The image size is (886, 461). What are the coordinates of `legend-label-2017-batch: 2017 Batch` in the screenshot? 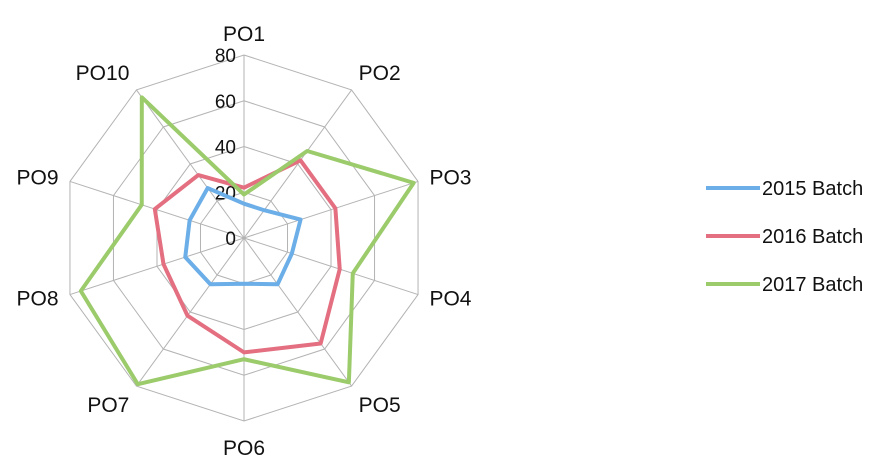 It's located at (812, 285).